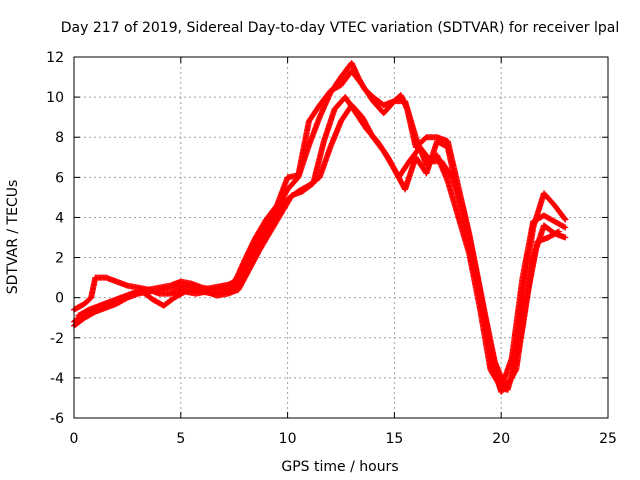  What do you see at coordinates (57, 379) in the screenshot?
I see `y-tick-label: -4` at bounding box center [57, 379].